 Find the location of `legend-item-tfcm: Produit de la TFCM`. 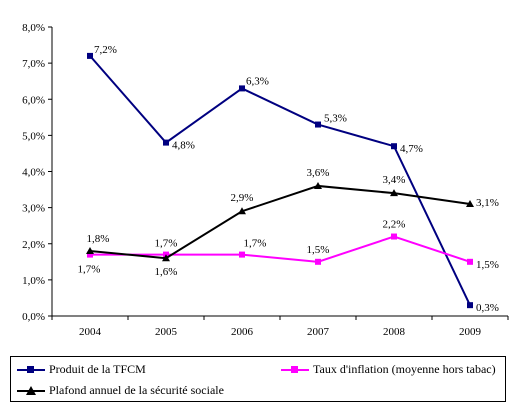

legend-item-tfcm: Produit de la TFCM is located at coordinates (81, 369).